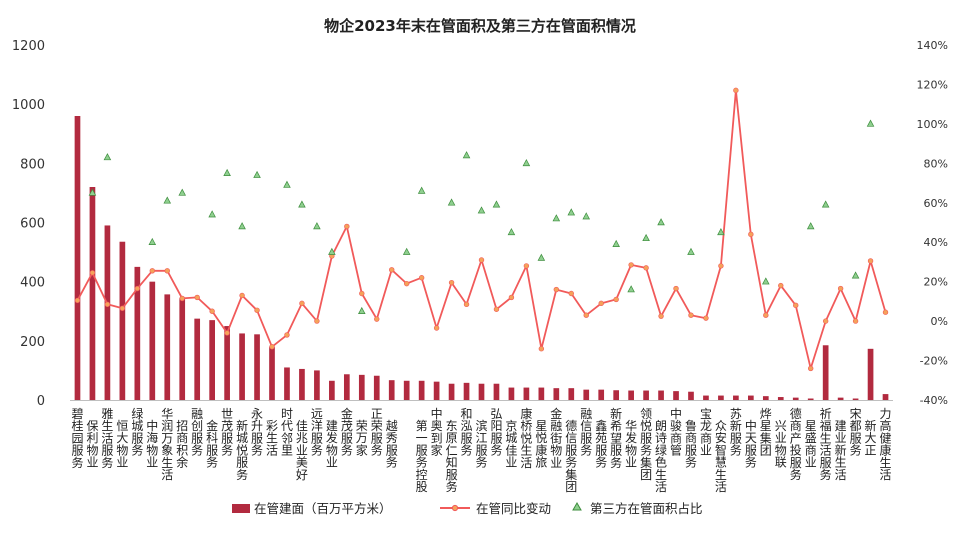 This screenshot has width=960, height=540. What do you see at coordinates (751, 444) in the screenshot?
I see `category-label: 中天服务` at bounding box center [751, 444].